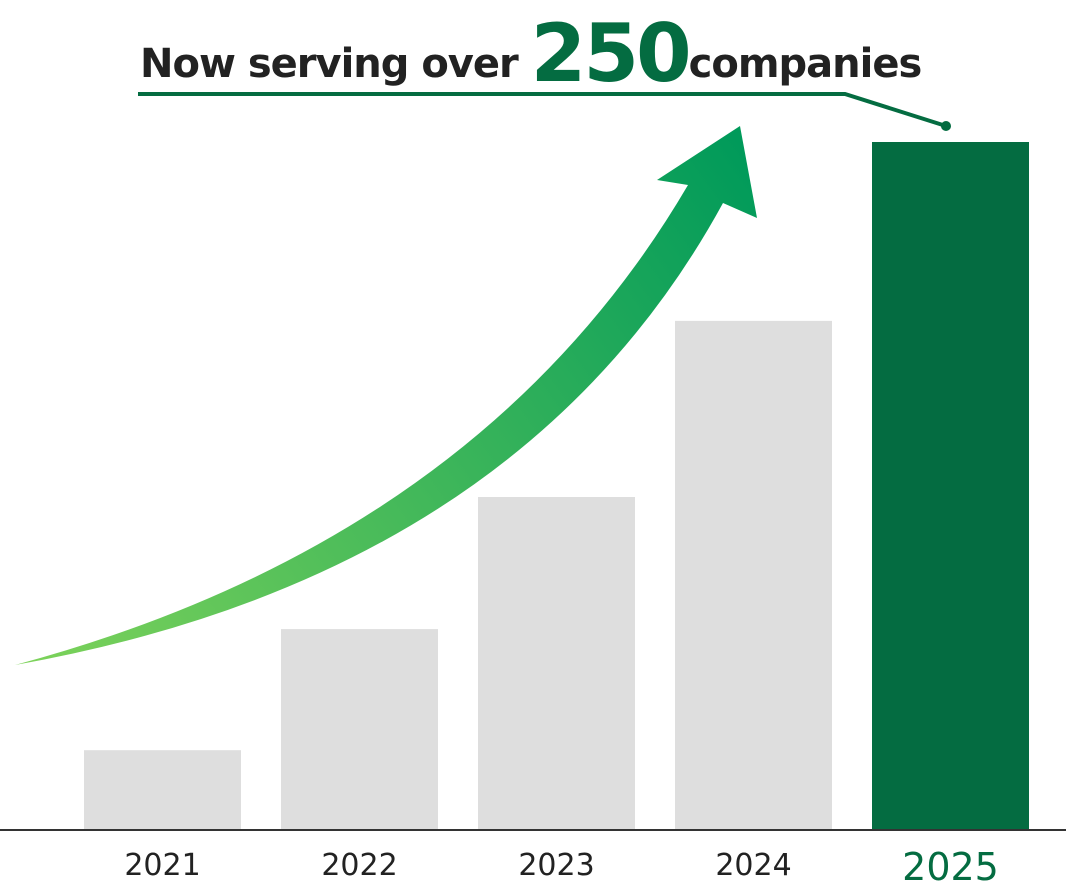  I want to click on callout-line, so click(542, 110).